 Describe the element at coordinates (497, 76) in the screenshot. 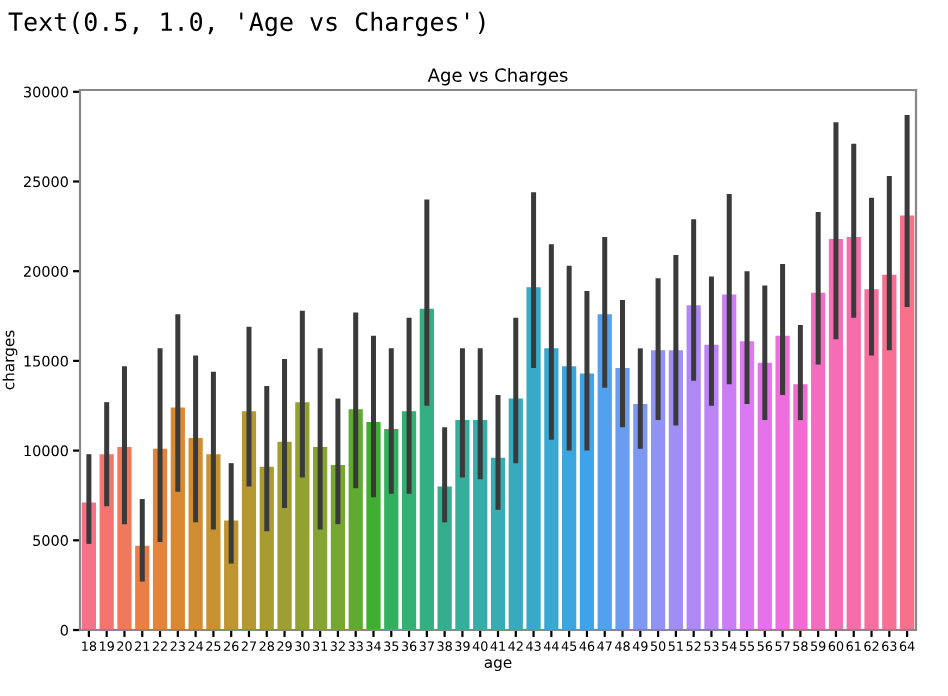

I see `chart-title: Age vs Charges` at that location.